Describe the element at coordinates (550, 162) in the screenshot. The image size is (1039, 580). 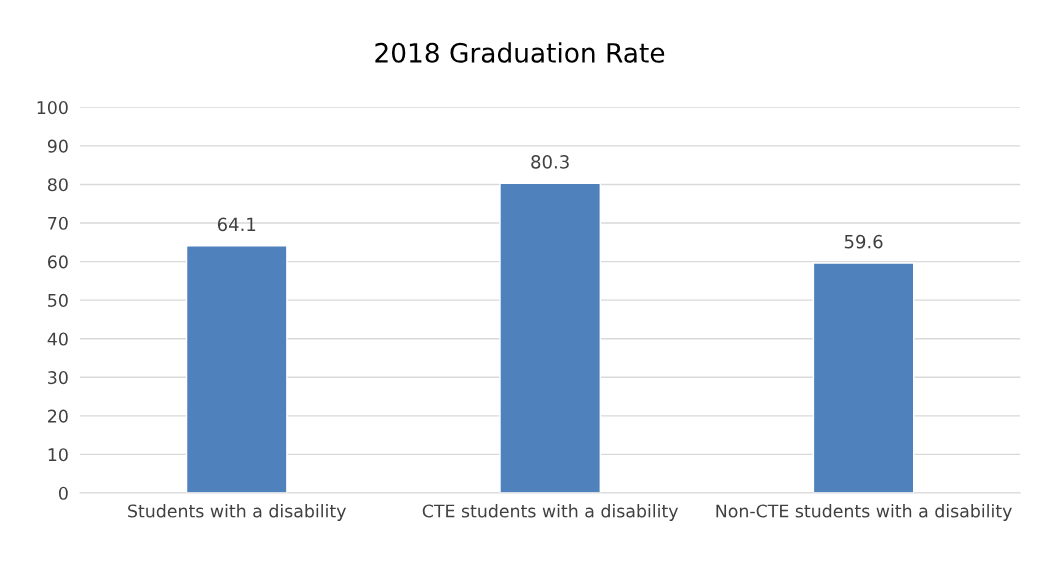
I see `data-label: 80.3` at that location.